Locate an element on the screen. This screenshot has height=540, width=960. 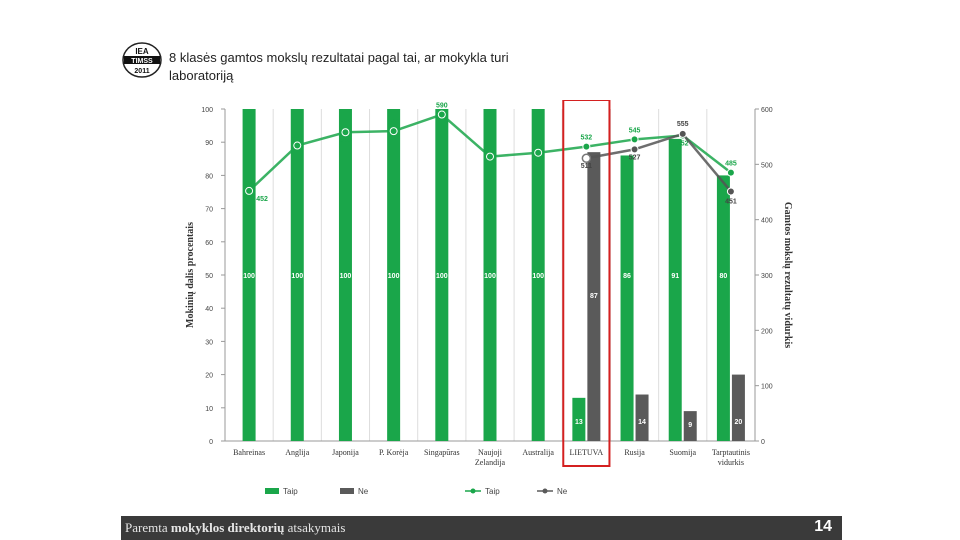
left-tick-label: 90 is located at coordinates (209, 143).